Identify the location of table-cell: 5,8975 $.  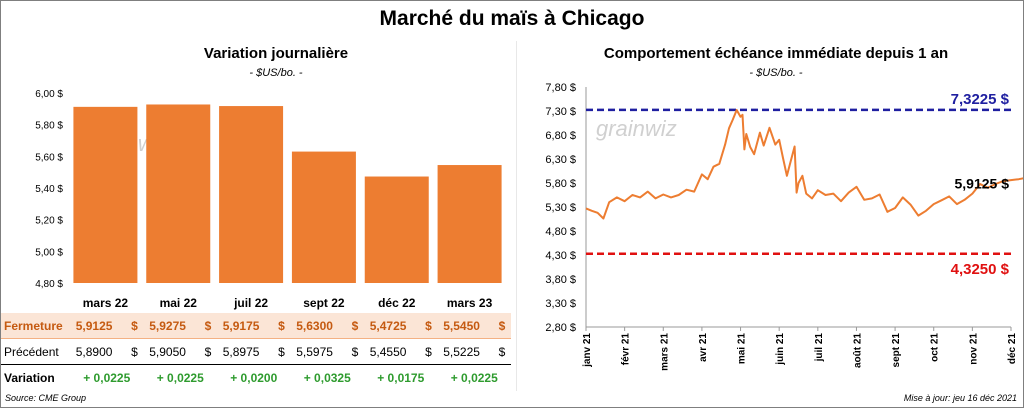
(254, 351).